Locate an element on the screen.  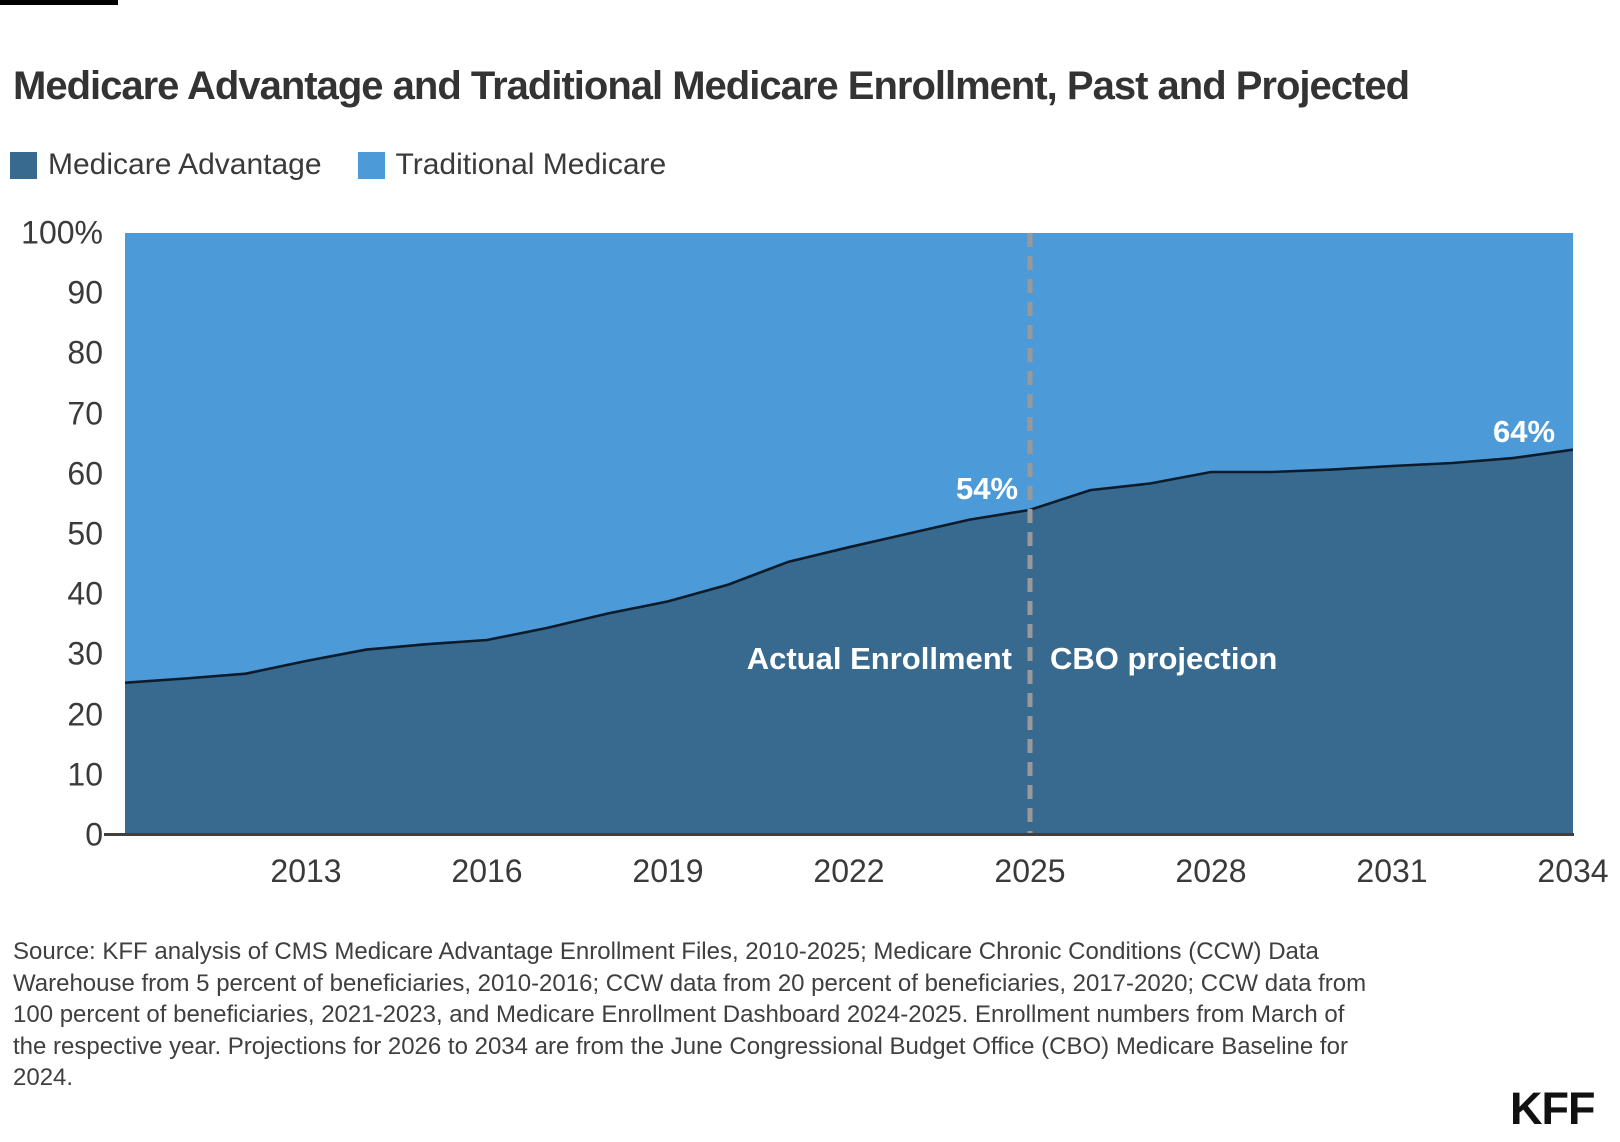
data-label-2025-share: 54% is located at coordinates (987, 488).